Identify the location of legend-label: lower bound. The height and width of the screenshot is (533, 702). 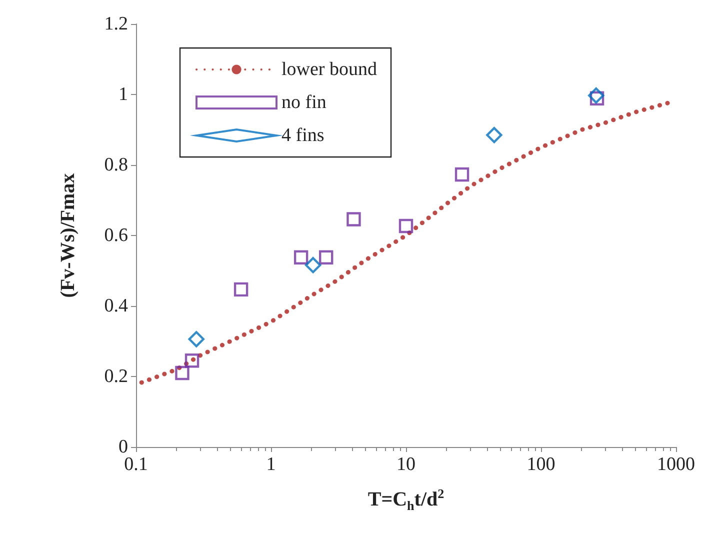
(330, 69).